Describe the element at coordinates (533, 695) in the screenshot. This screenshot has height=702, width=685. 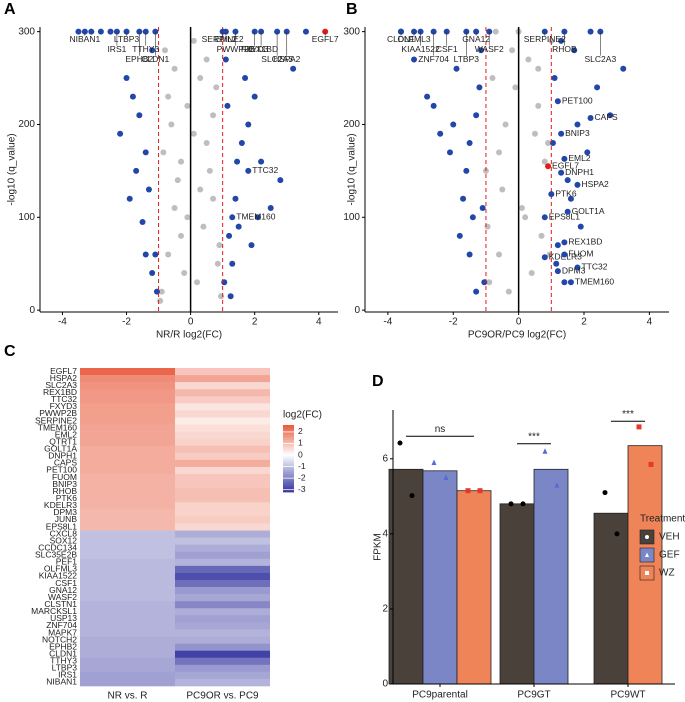
I see `x-tick-label: PC9GT` at that location.